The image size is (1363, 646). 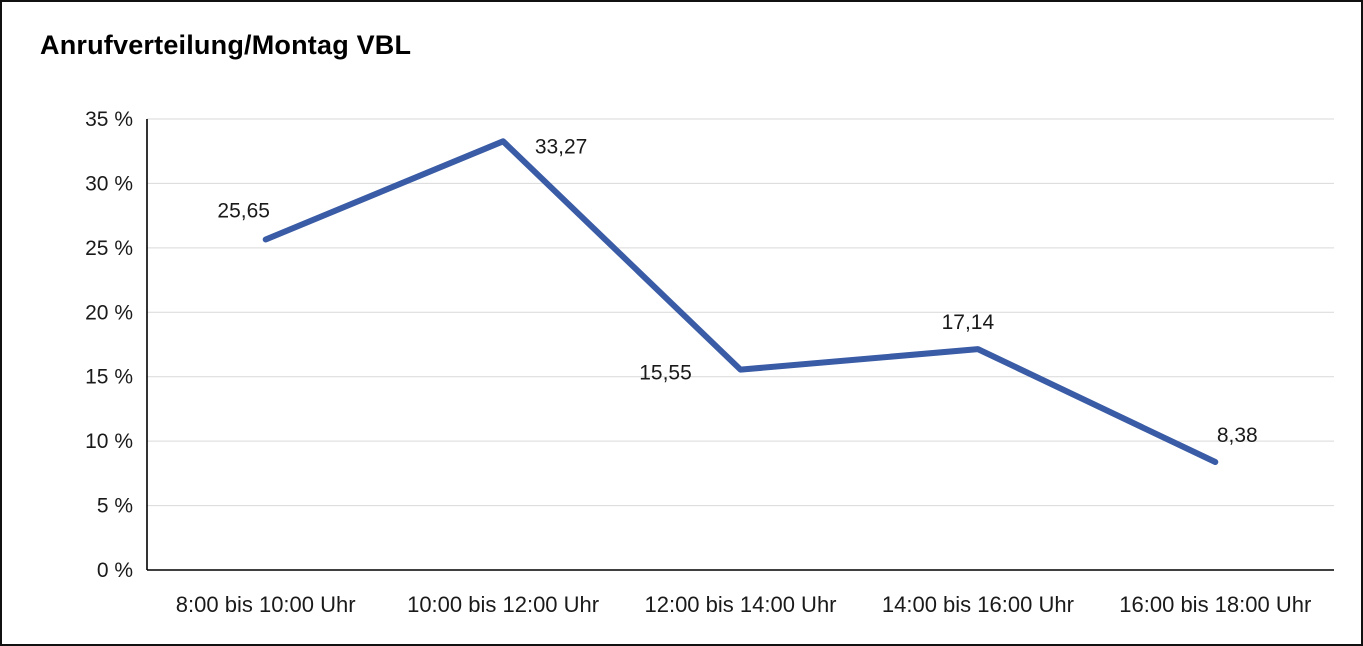 I want to click on y-axis-label: 15 %, so click(x=109, y=377).